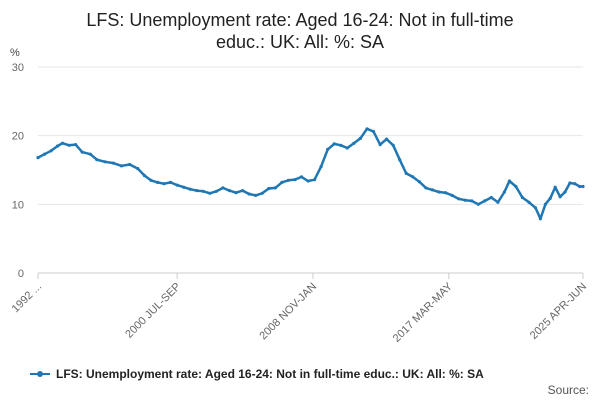  I want to click on y-axis-ticks: 0 10 20 30, so click(18, 171).